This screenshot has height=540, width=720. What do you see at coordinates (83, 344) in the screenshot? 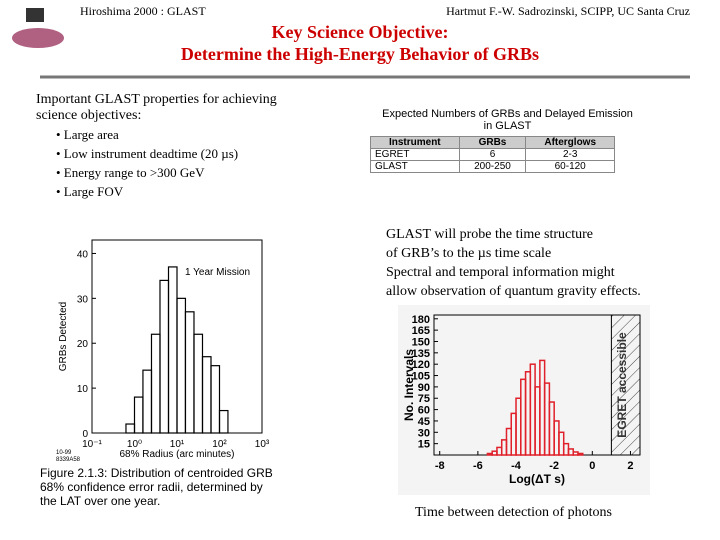
I see `y-tick-label: 20` at bounding box center [83, 344].